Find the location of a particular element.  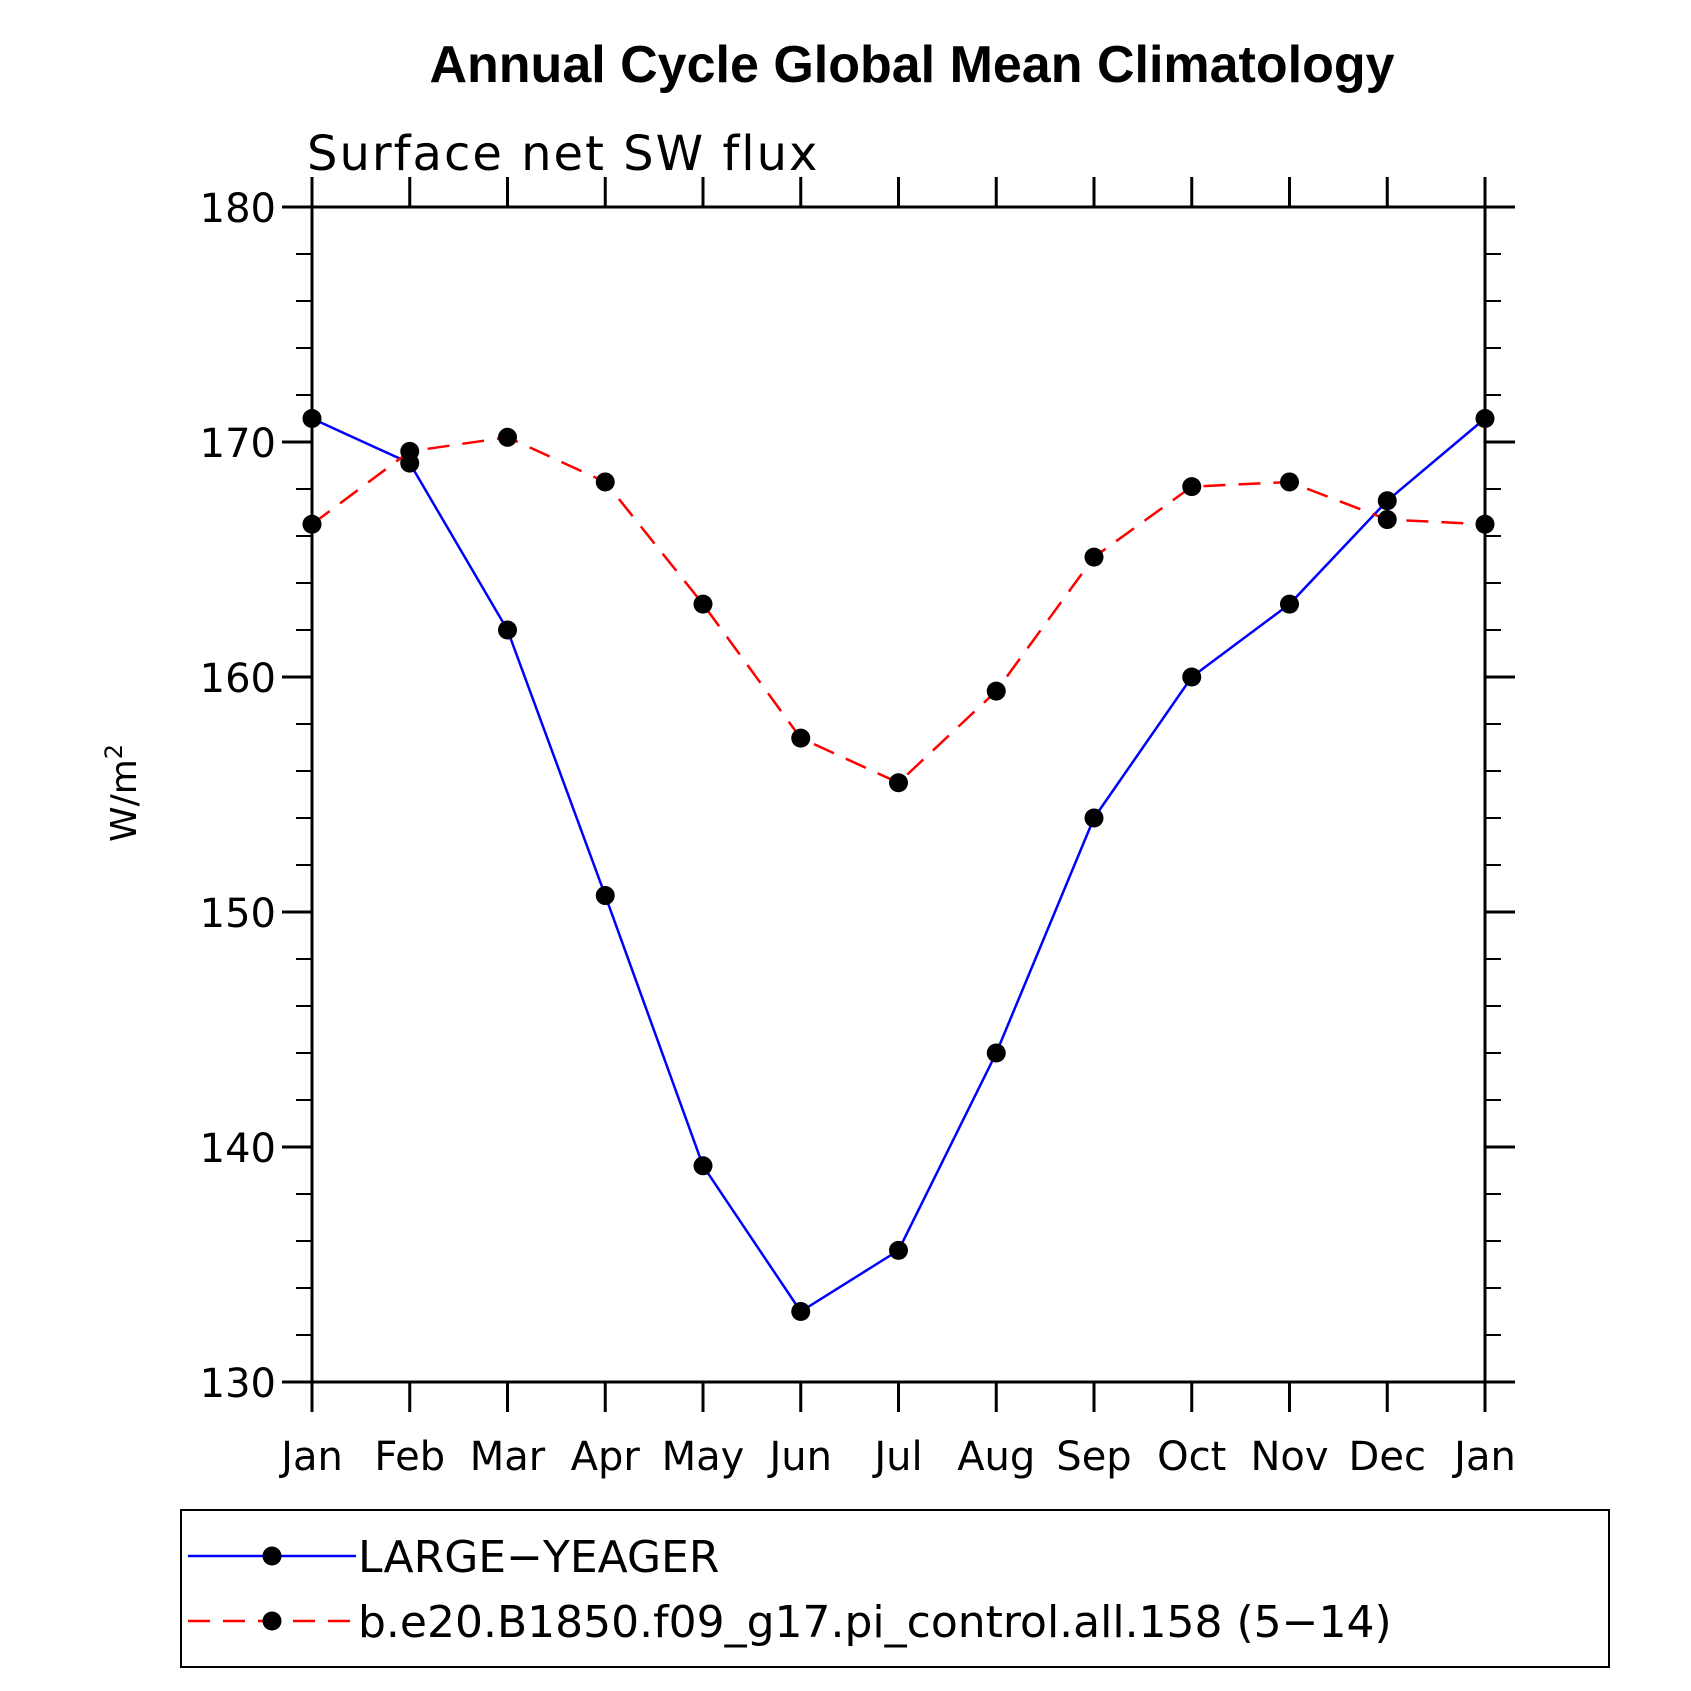

x-tick-label: Sep is located at coordinates (1093, 1457).